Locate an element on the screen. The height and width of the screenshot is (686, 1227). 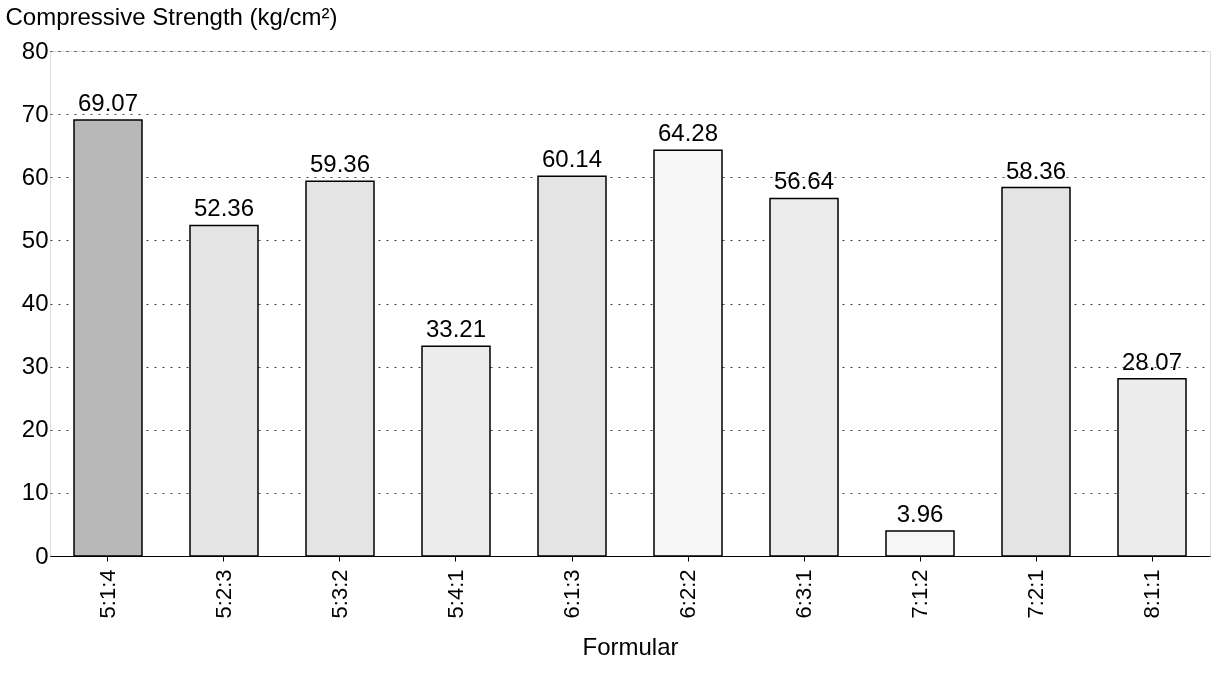
x-tick-label: 8:1:1 is located at coordinates (1151, 594).